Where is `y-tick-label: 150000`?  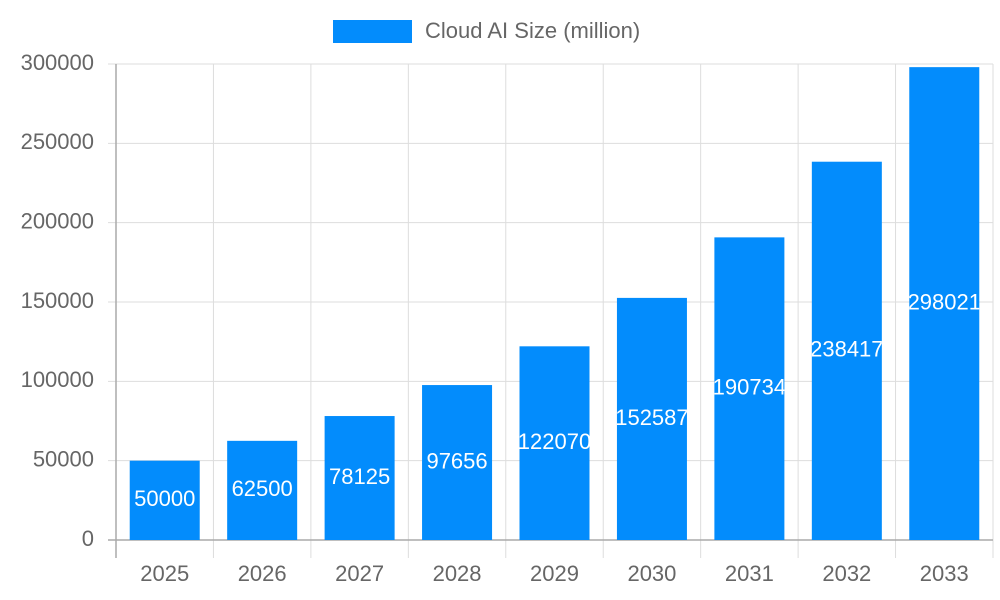
y-tick-label: 150000 is located at coordinates (57, 300).